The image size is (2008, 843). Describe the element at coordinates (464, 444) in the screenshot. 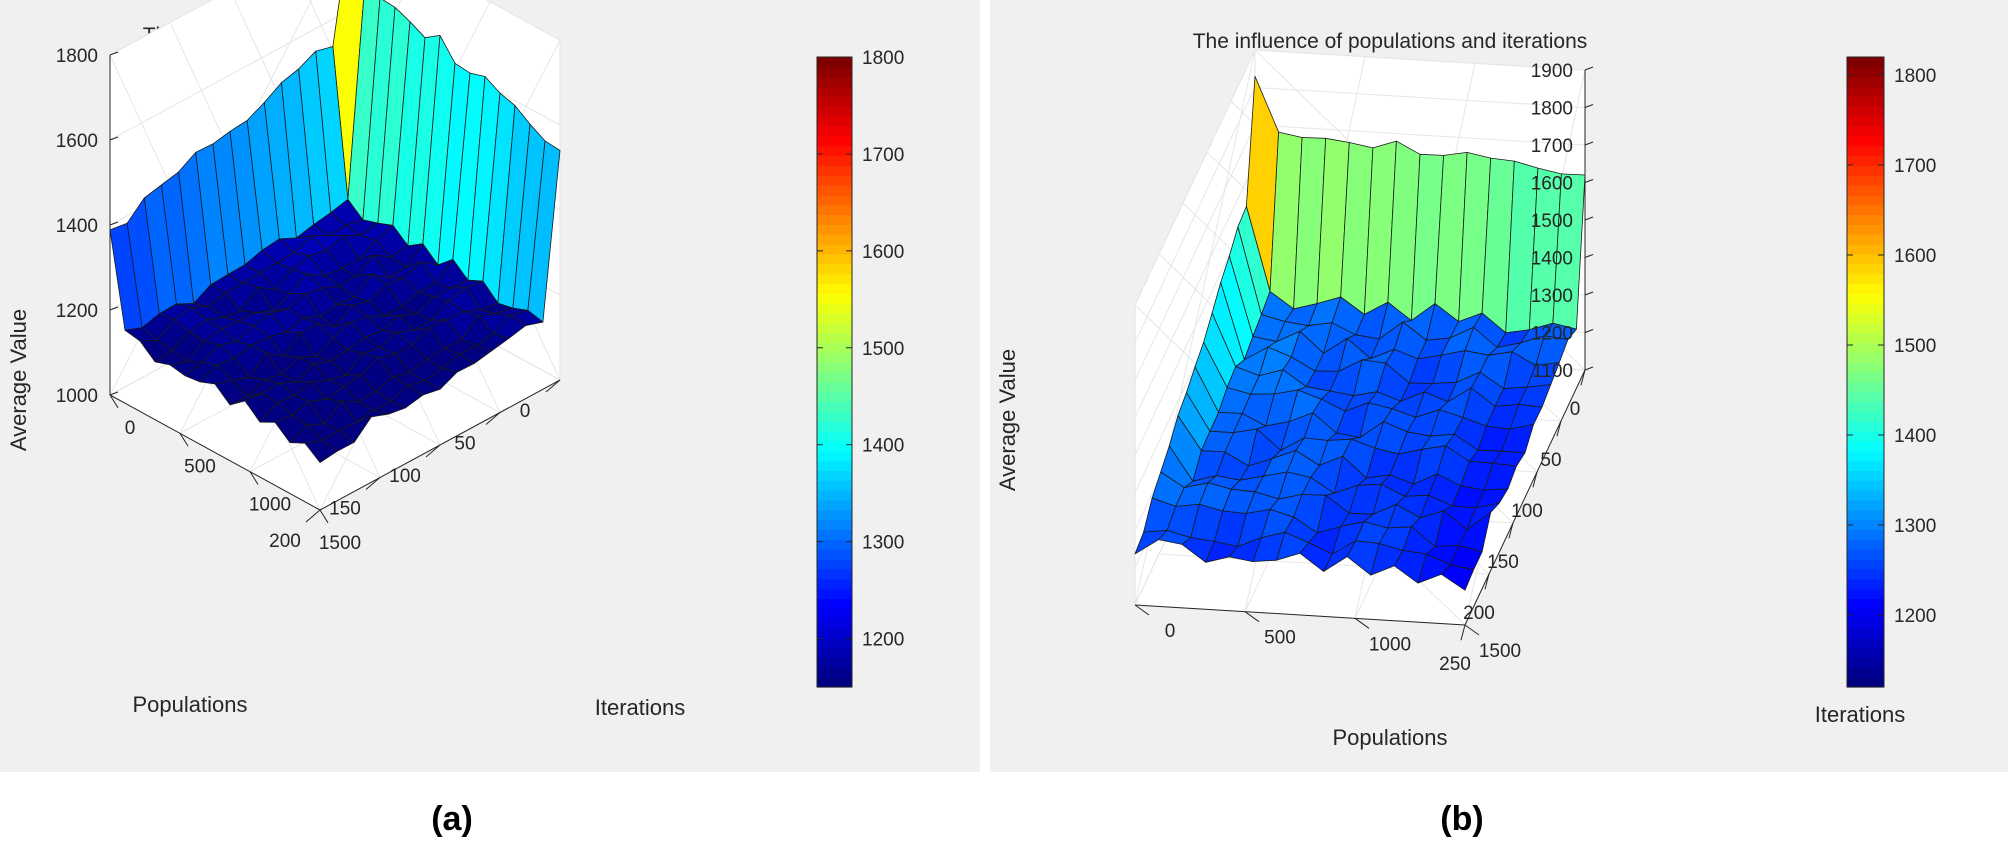

I see `chart-a-xtick-1: 50` at that location.